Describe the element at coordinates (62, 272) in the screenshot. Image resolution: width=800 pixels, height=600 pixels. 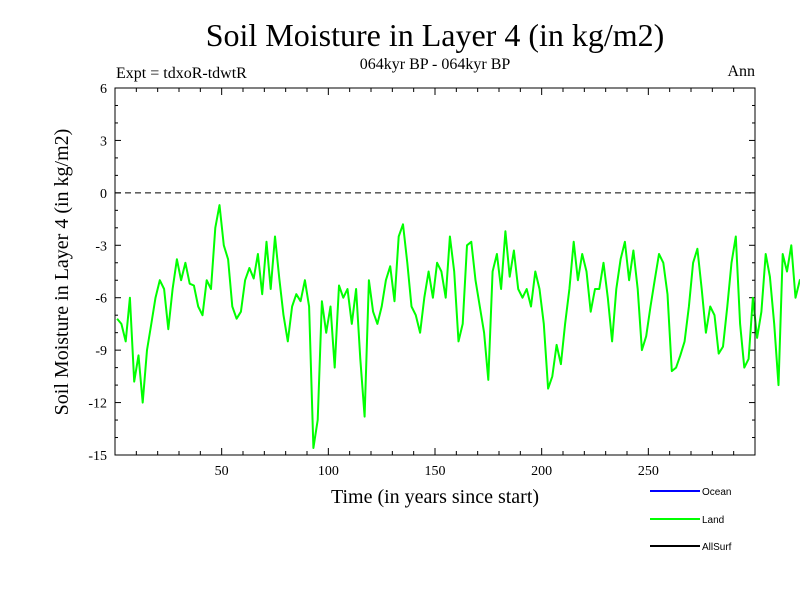
I see `y-axis-label: Soil Moisture in Layer 4 (in kg/m2)` at that location.